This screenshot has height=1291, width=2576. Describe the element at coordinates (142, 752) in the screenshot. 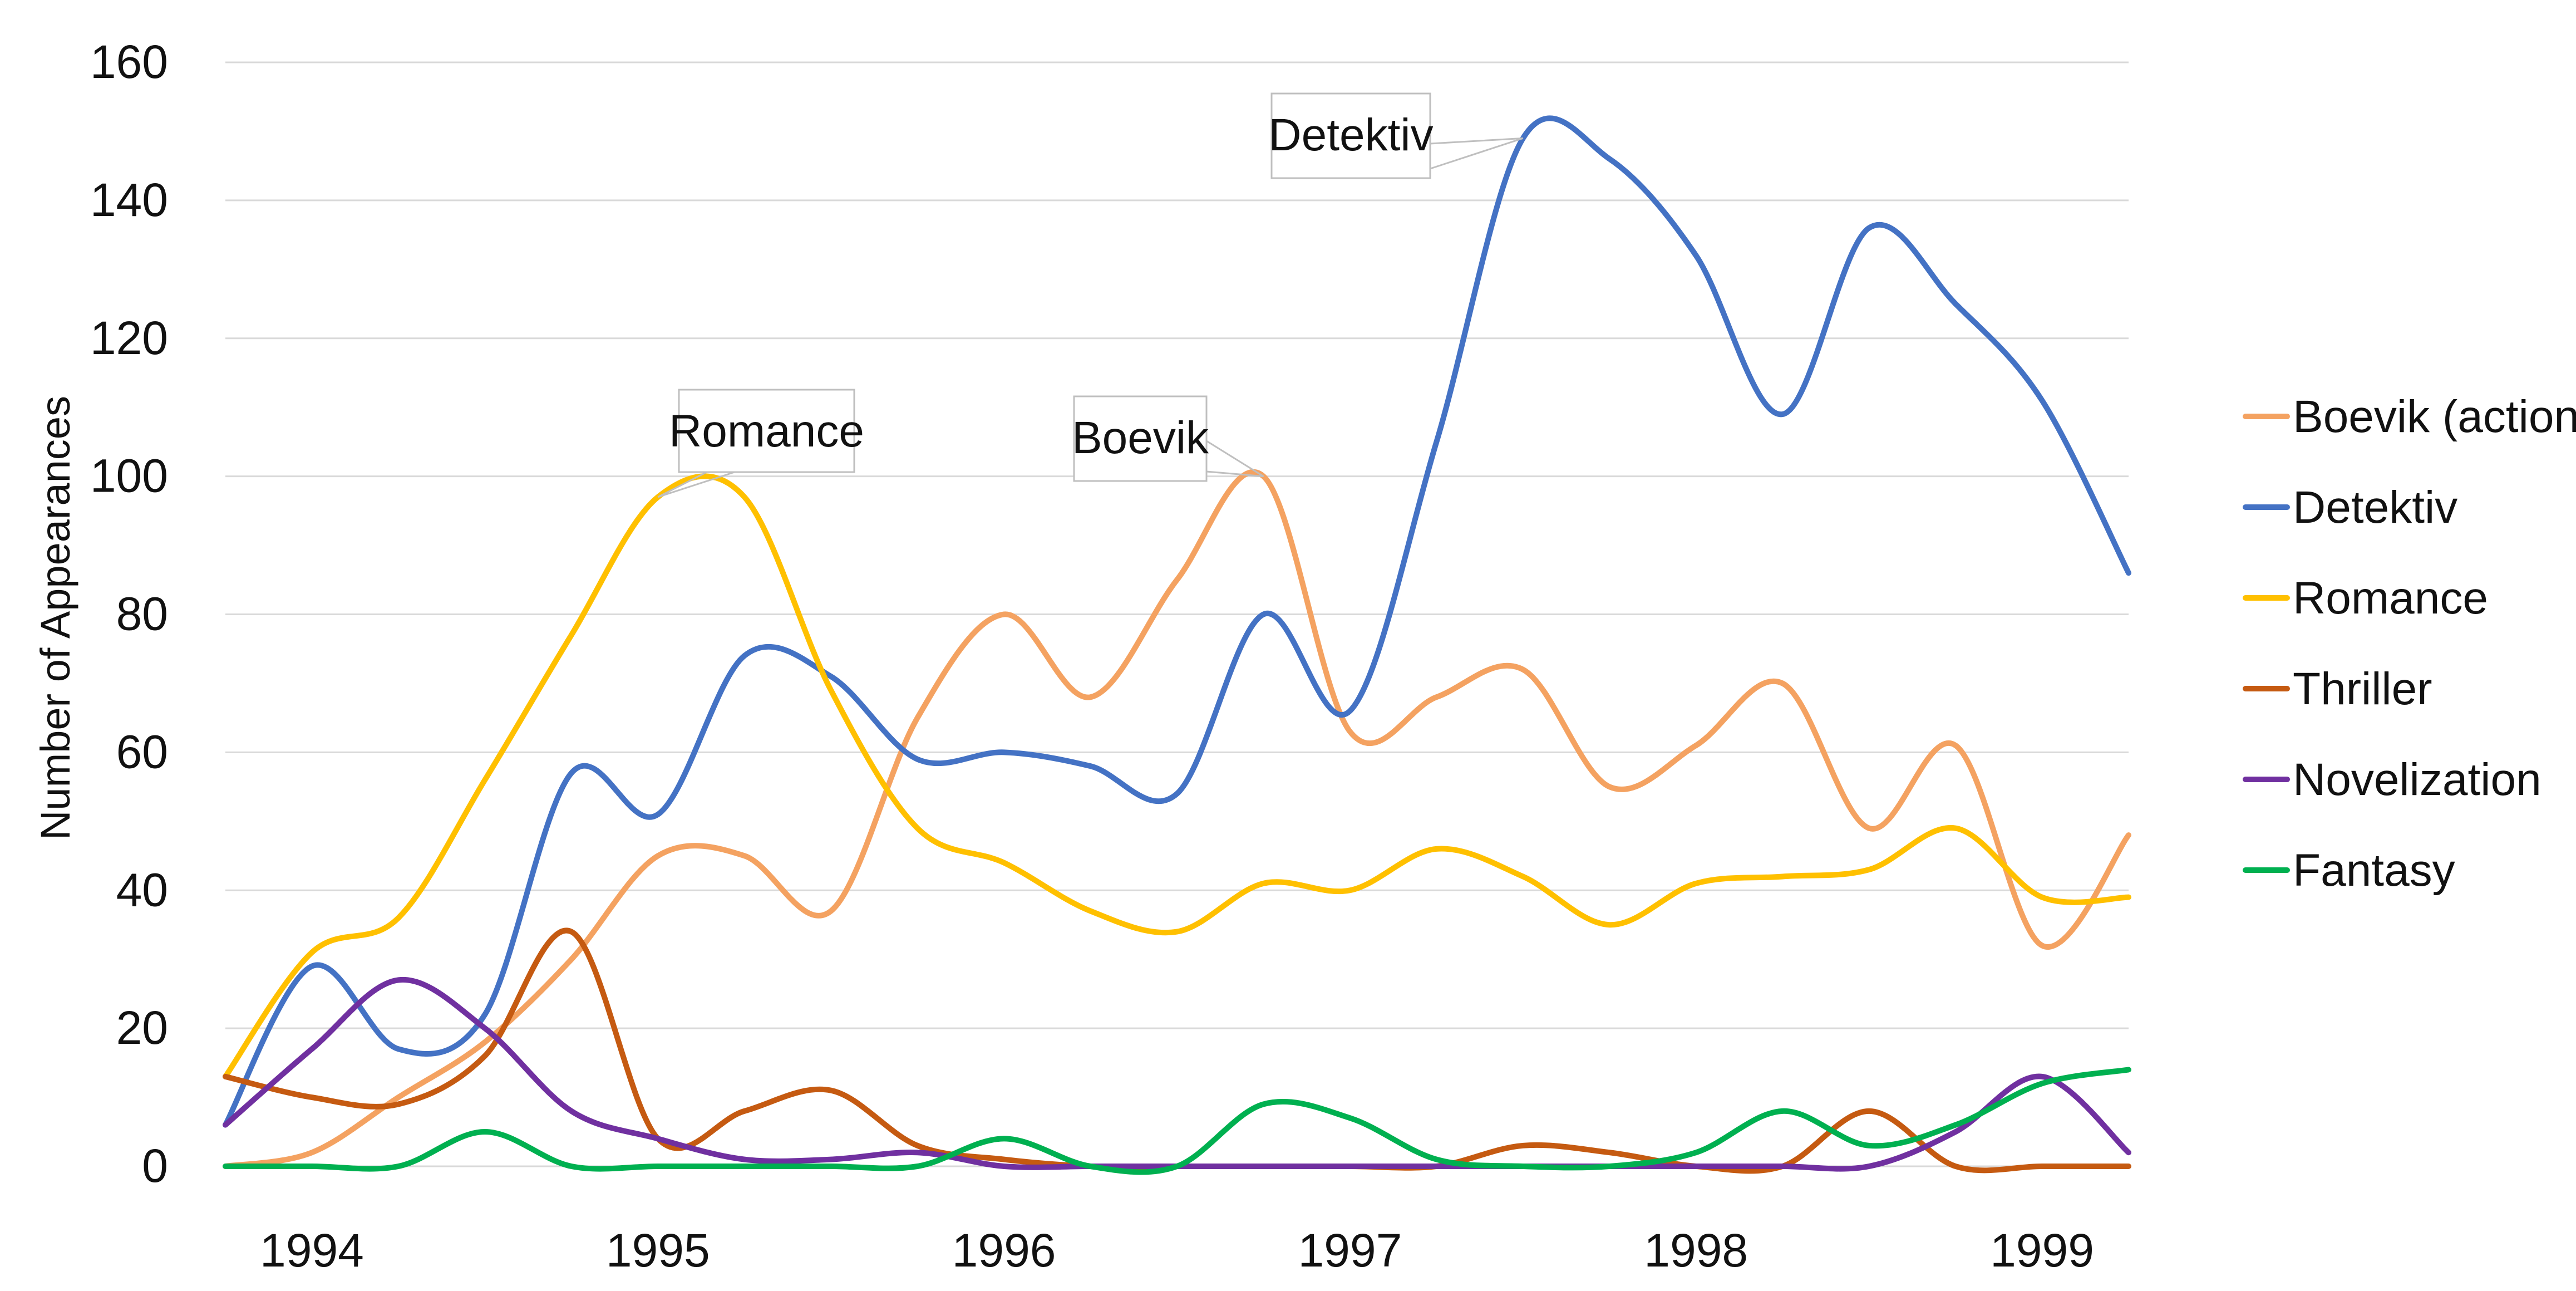

I see `y-tick-label: 60` at that location.